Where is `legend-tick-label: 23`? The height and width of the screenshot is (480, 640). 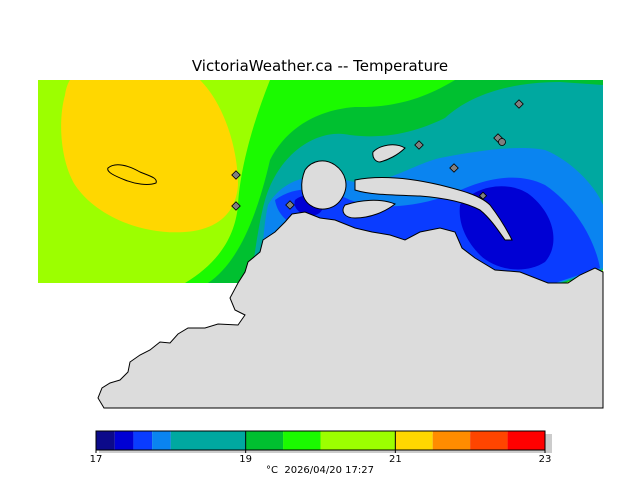 legend-tick-label: 23 is located at coordinates (545, 459).